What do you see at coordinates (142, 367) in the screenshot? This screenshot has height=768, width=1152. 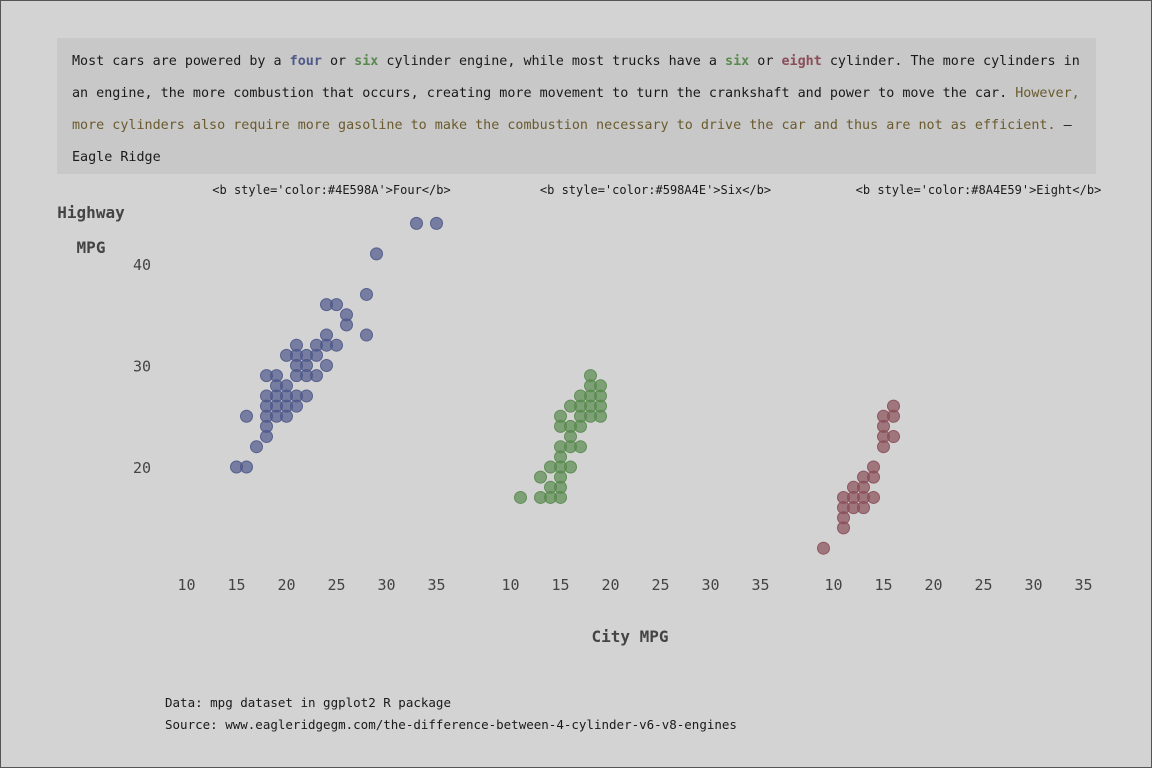 I see `y-tick-label: 30` at bounding box center [142, 367].